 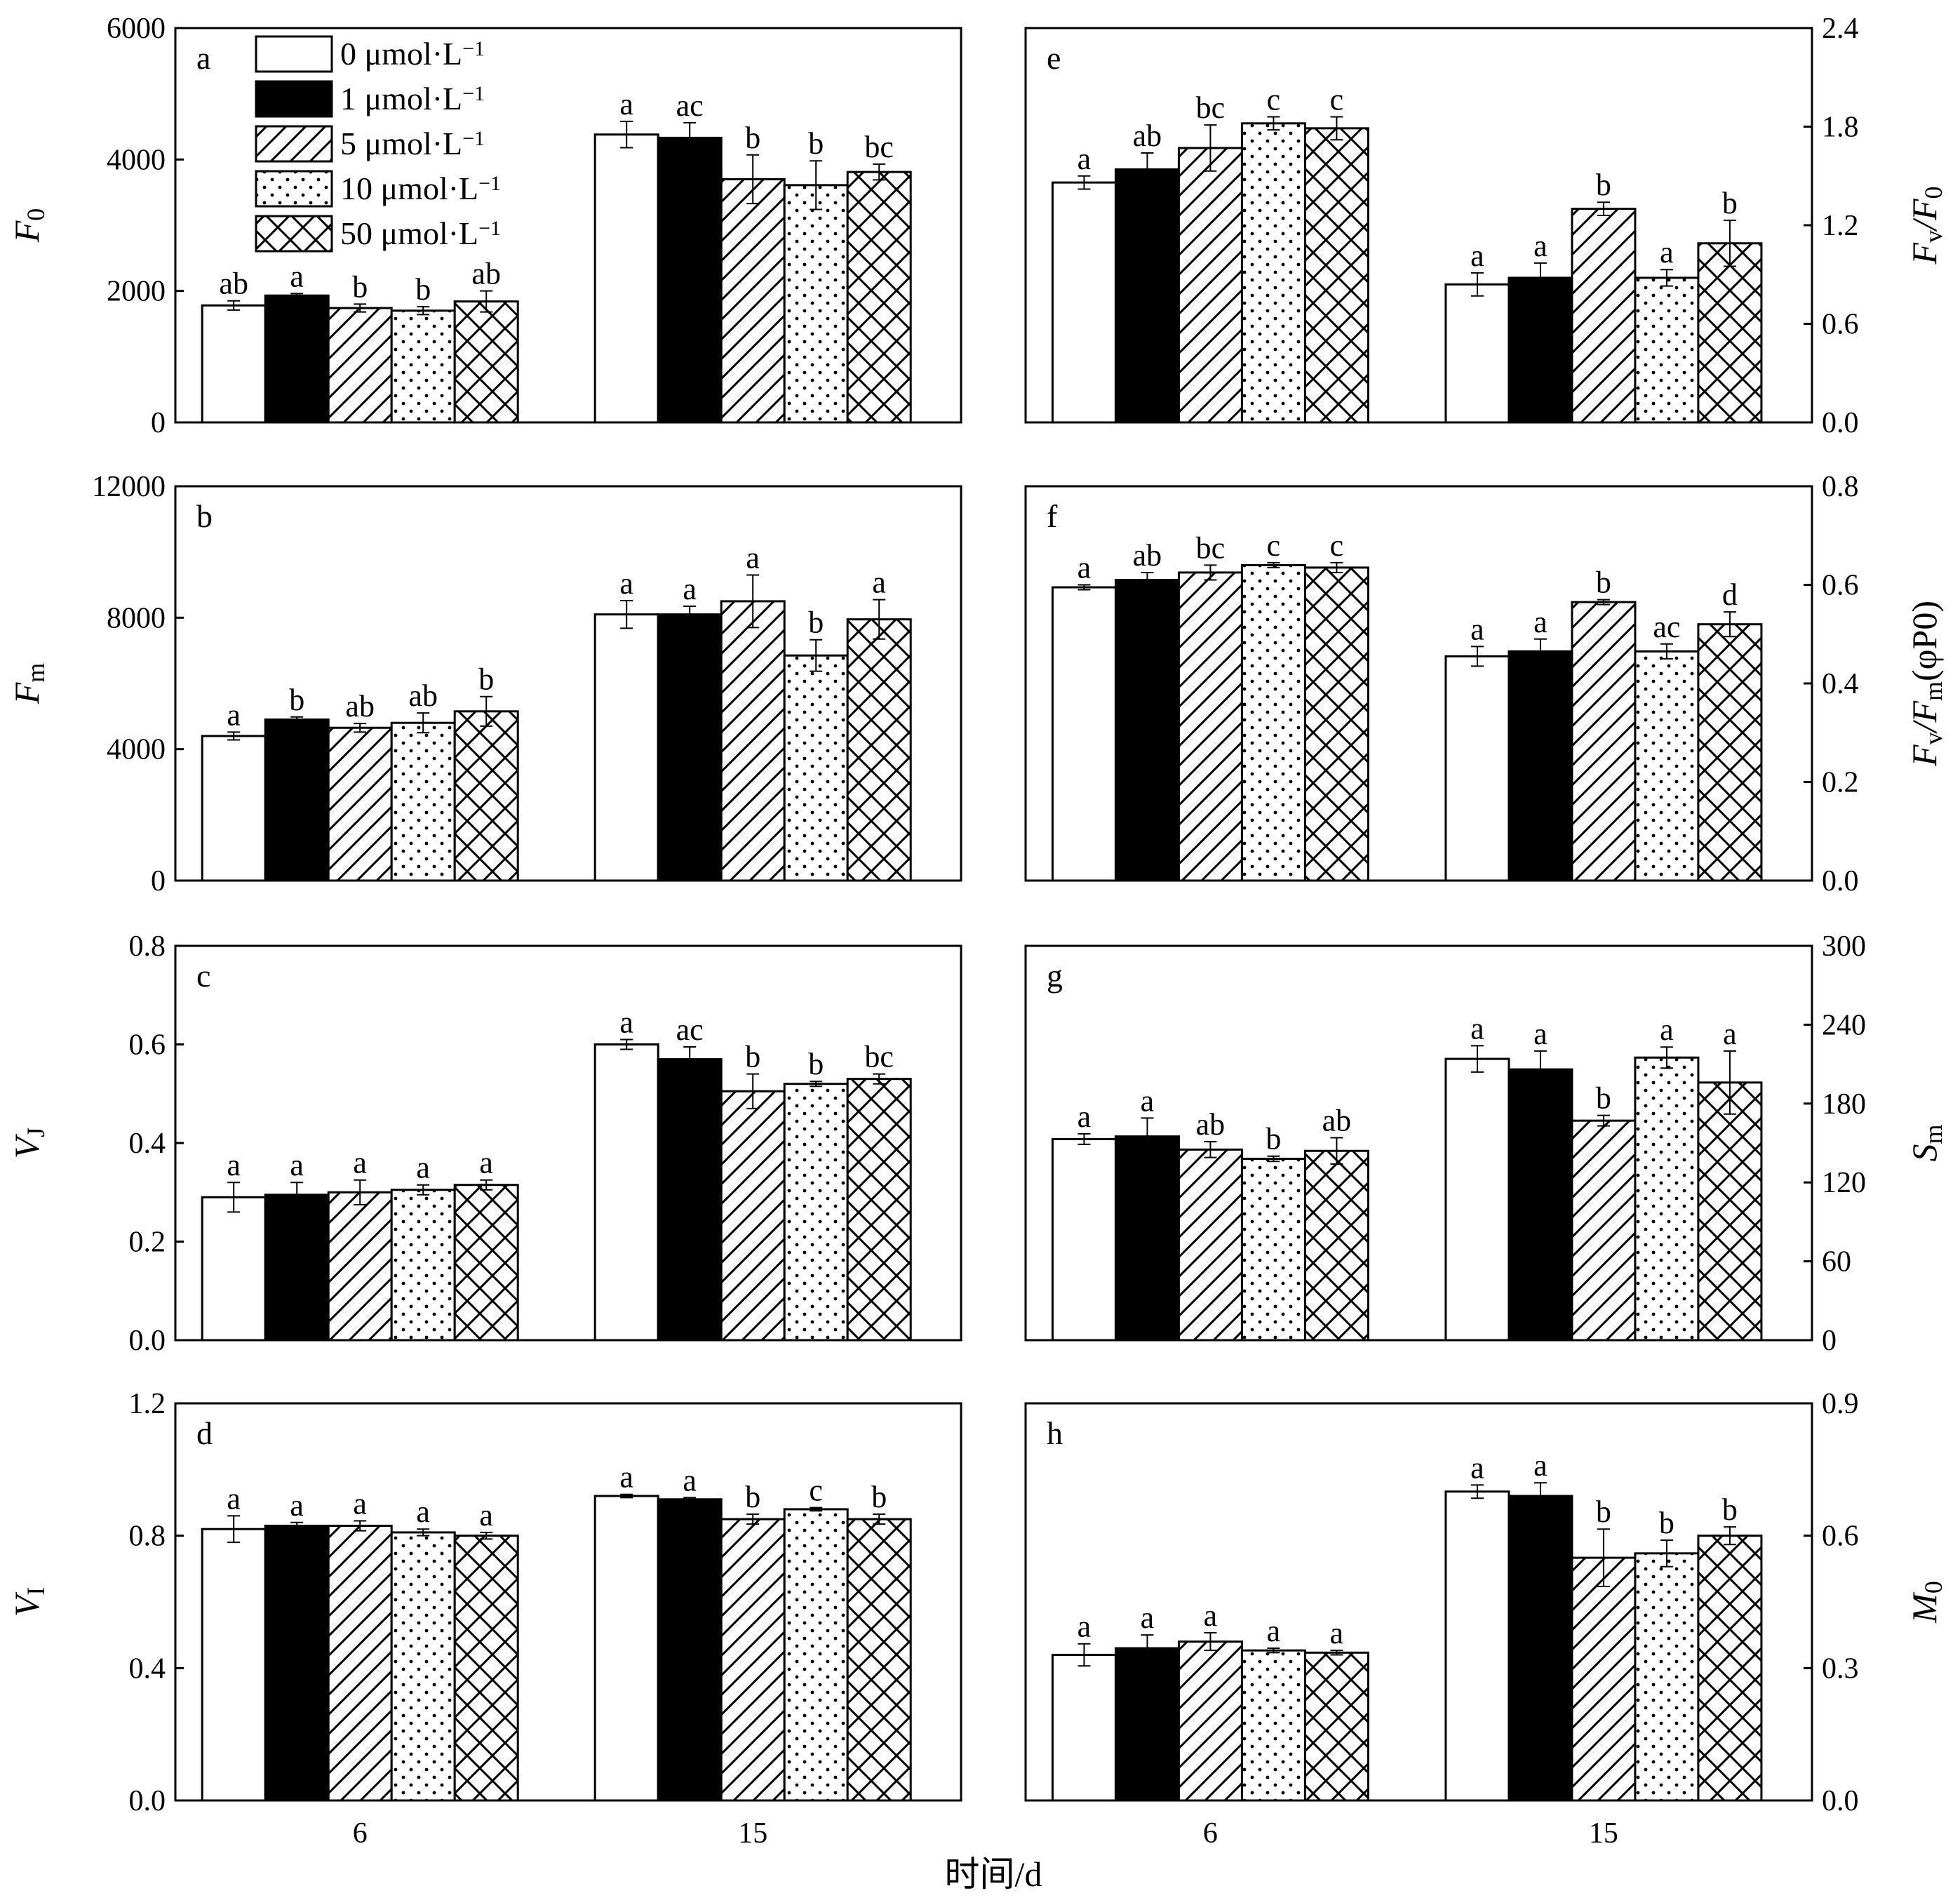 I want to click on sig-label-h-s4-c0: a, so click(x=1337, y=1633).